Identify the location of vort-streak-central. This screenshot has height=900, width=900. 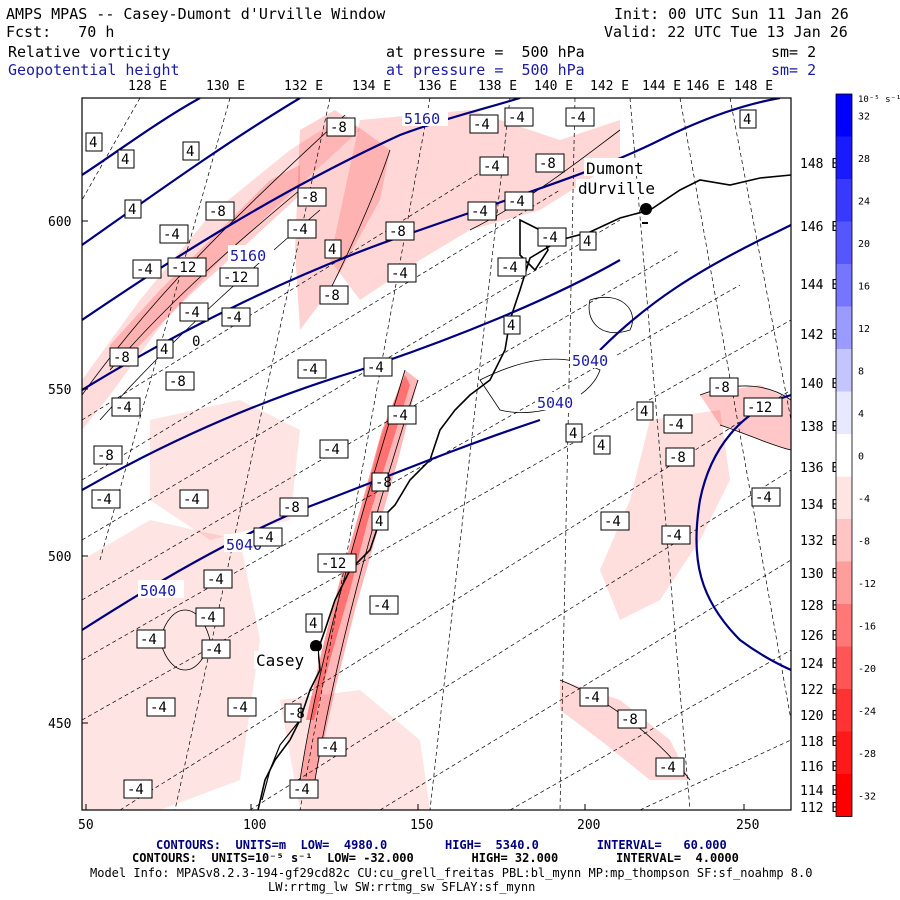
(342, 220).